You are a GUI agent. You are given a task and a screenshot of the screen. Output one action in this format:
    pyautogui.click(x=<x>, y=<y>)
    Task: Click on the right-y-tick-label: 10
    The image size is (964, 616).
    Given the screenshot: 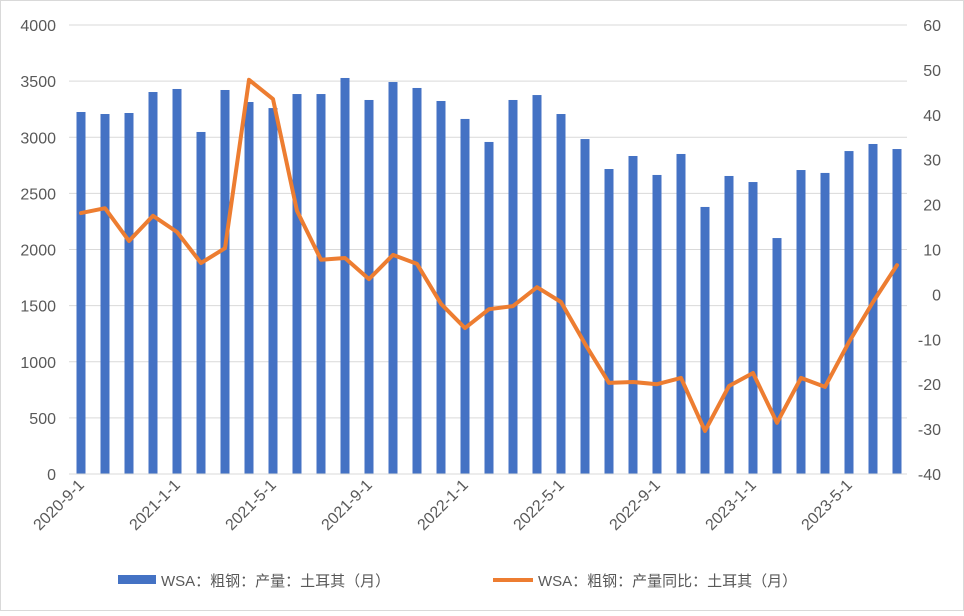 What is the action you would take?
    pyautogui.click(x=932, y=251)
    